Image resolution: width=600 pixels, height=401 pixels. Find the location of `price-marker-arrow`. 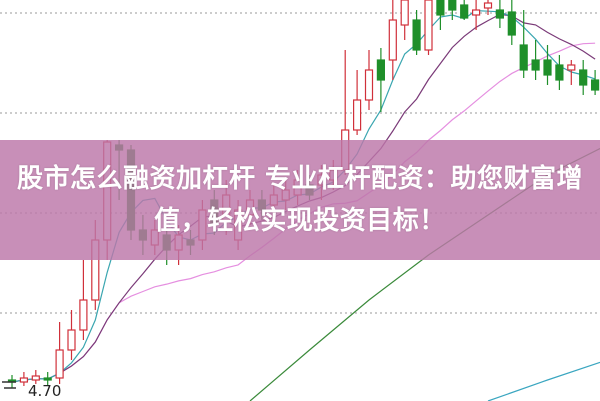

price-marker-arrow is located at coordinates (9, 385).